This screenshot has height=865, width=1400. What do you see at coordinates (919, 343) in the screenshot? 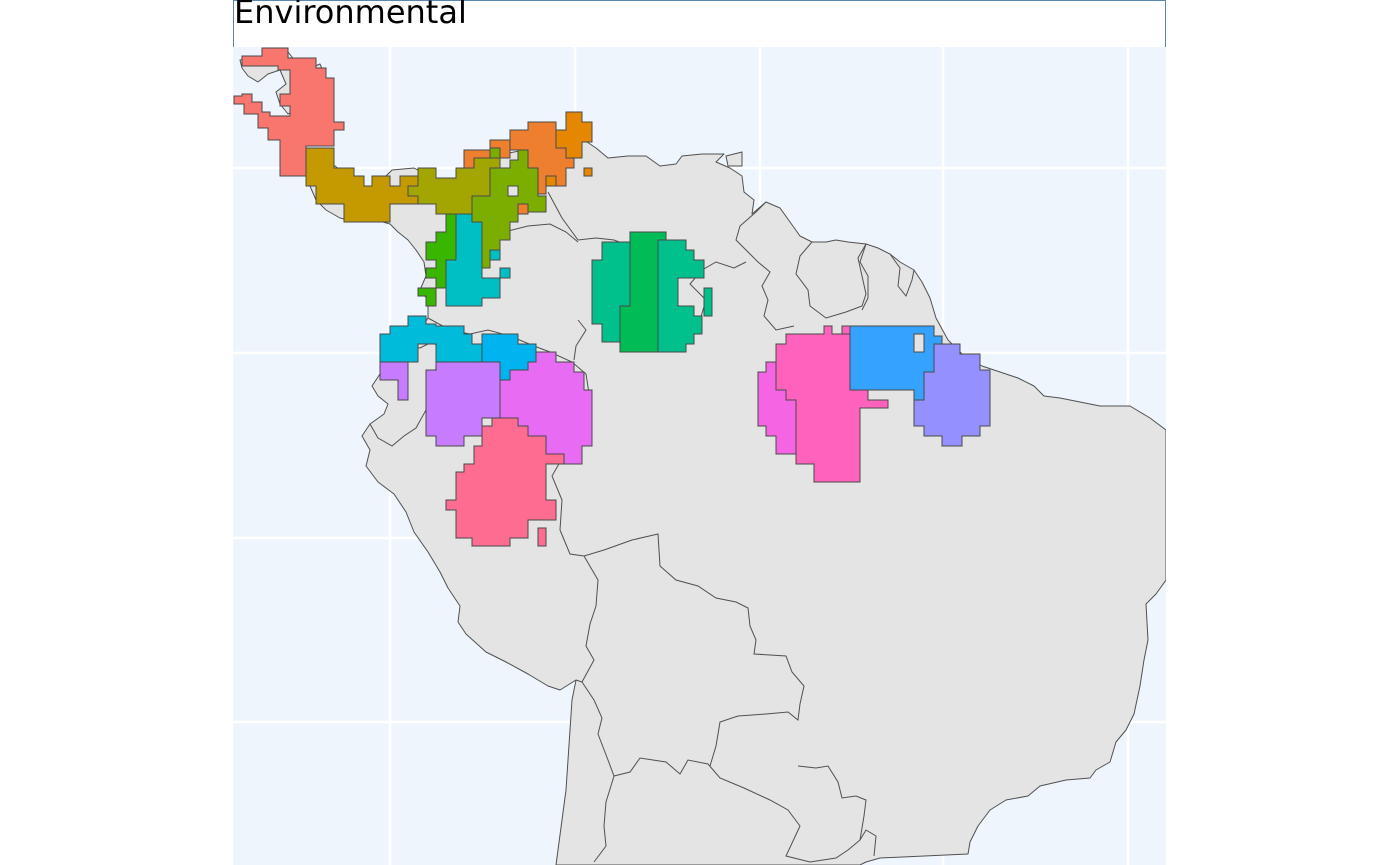
I see `region-hole` at bounding box center [919, 343].